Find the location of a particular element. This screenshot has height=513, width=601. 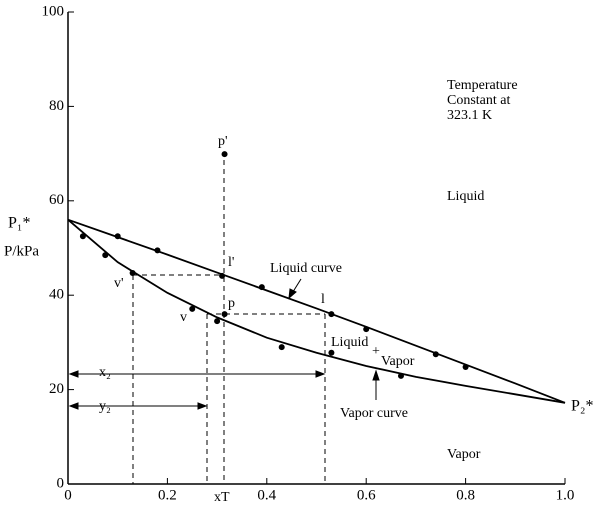

p1-label: P₁* is located at coordinates (19, 223).